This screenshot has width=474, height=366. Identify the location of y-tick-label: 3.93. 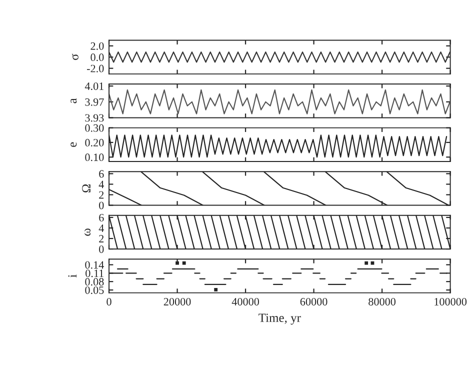
(94, 118).